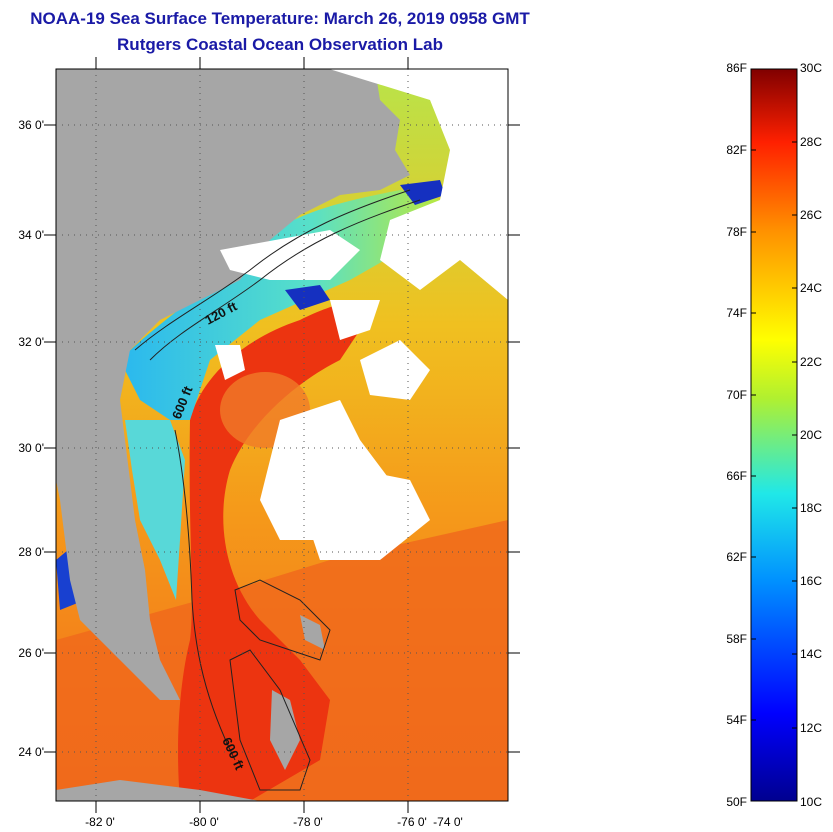 The height and width of the screenshot is (832, 833). I want to click on cb-label-28c: 28C, so click(811, 142).